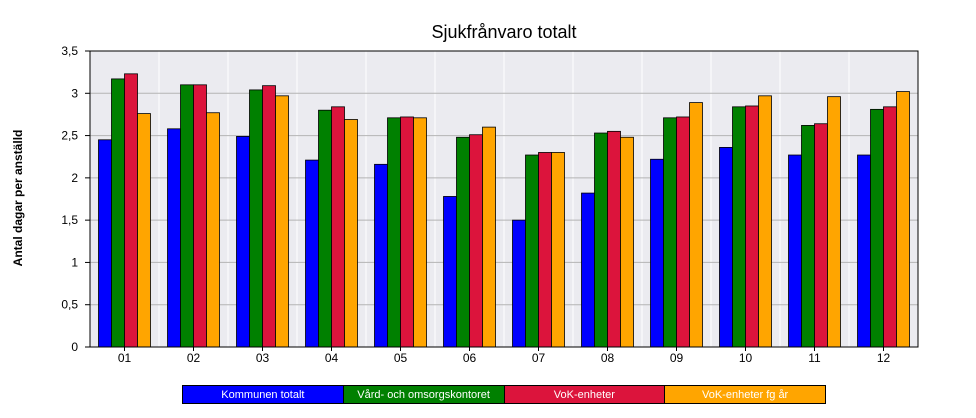  I want to click on y-axis-label: Antal dagar per anställd, so click(18, 198).